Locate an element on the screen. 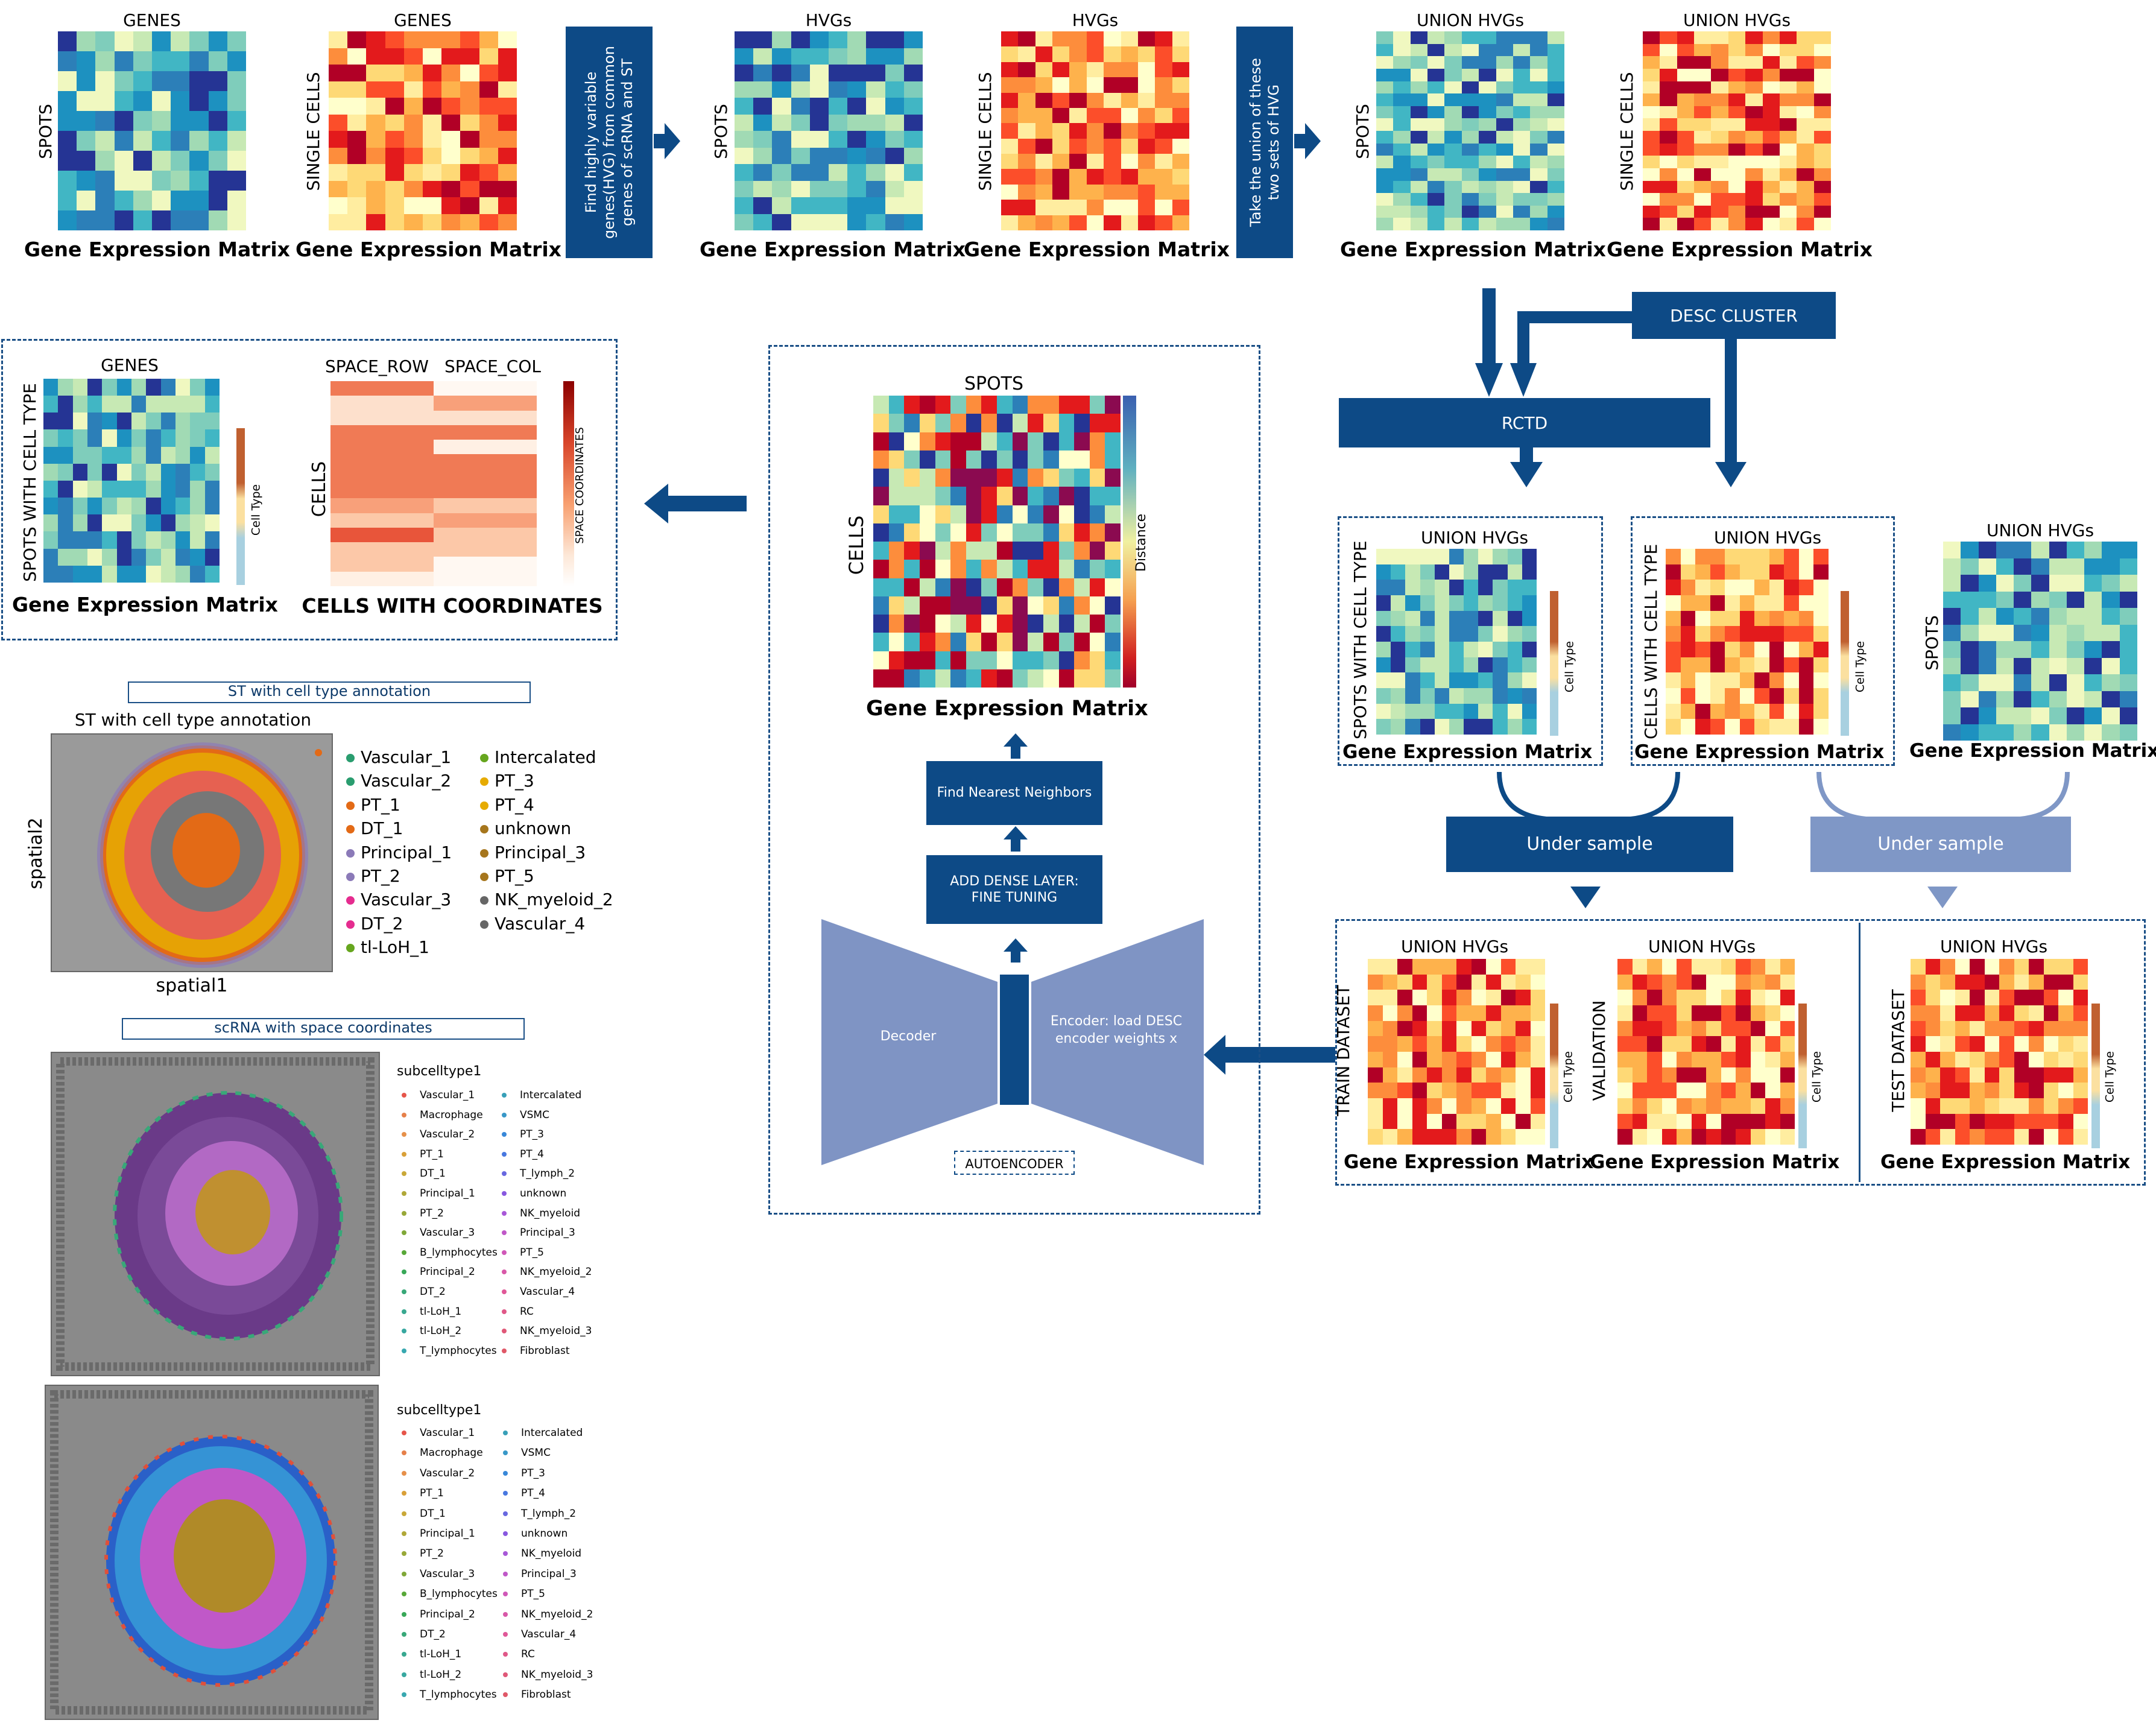 The width and height of the screenshot is (2156, 1723). datasets-box is located at coordinates (1740, 1053).